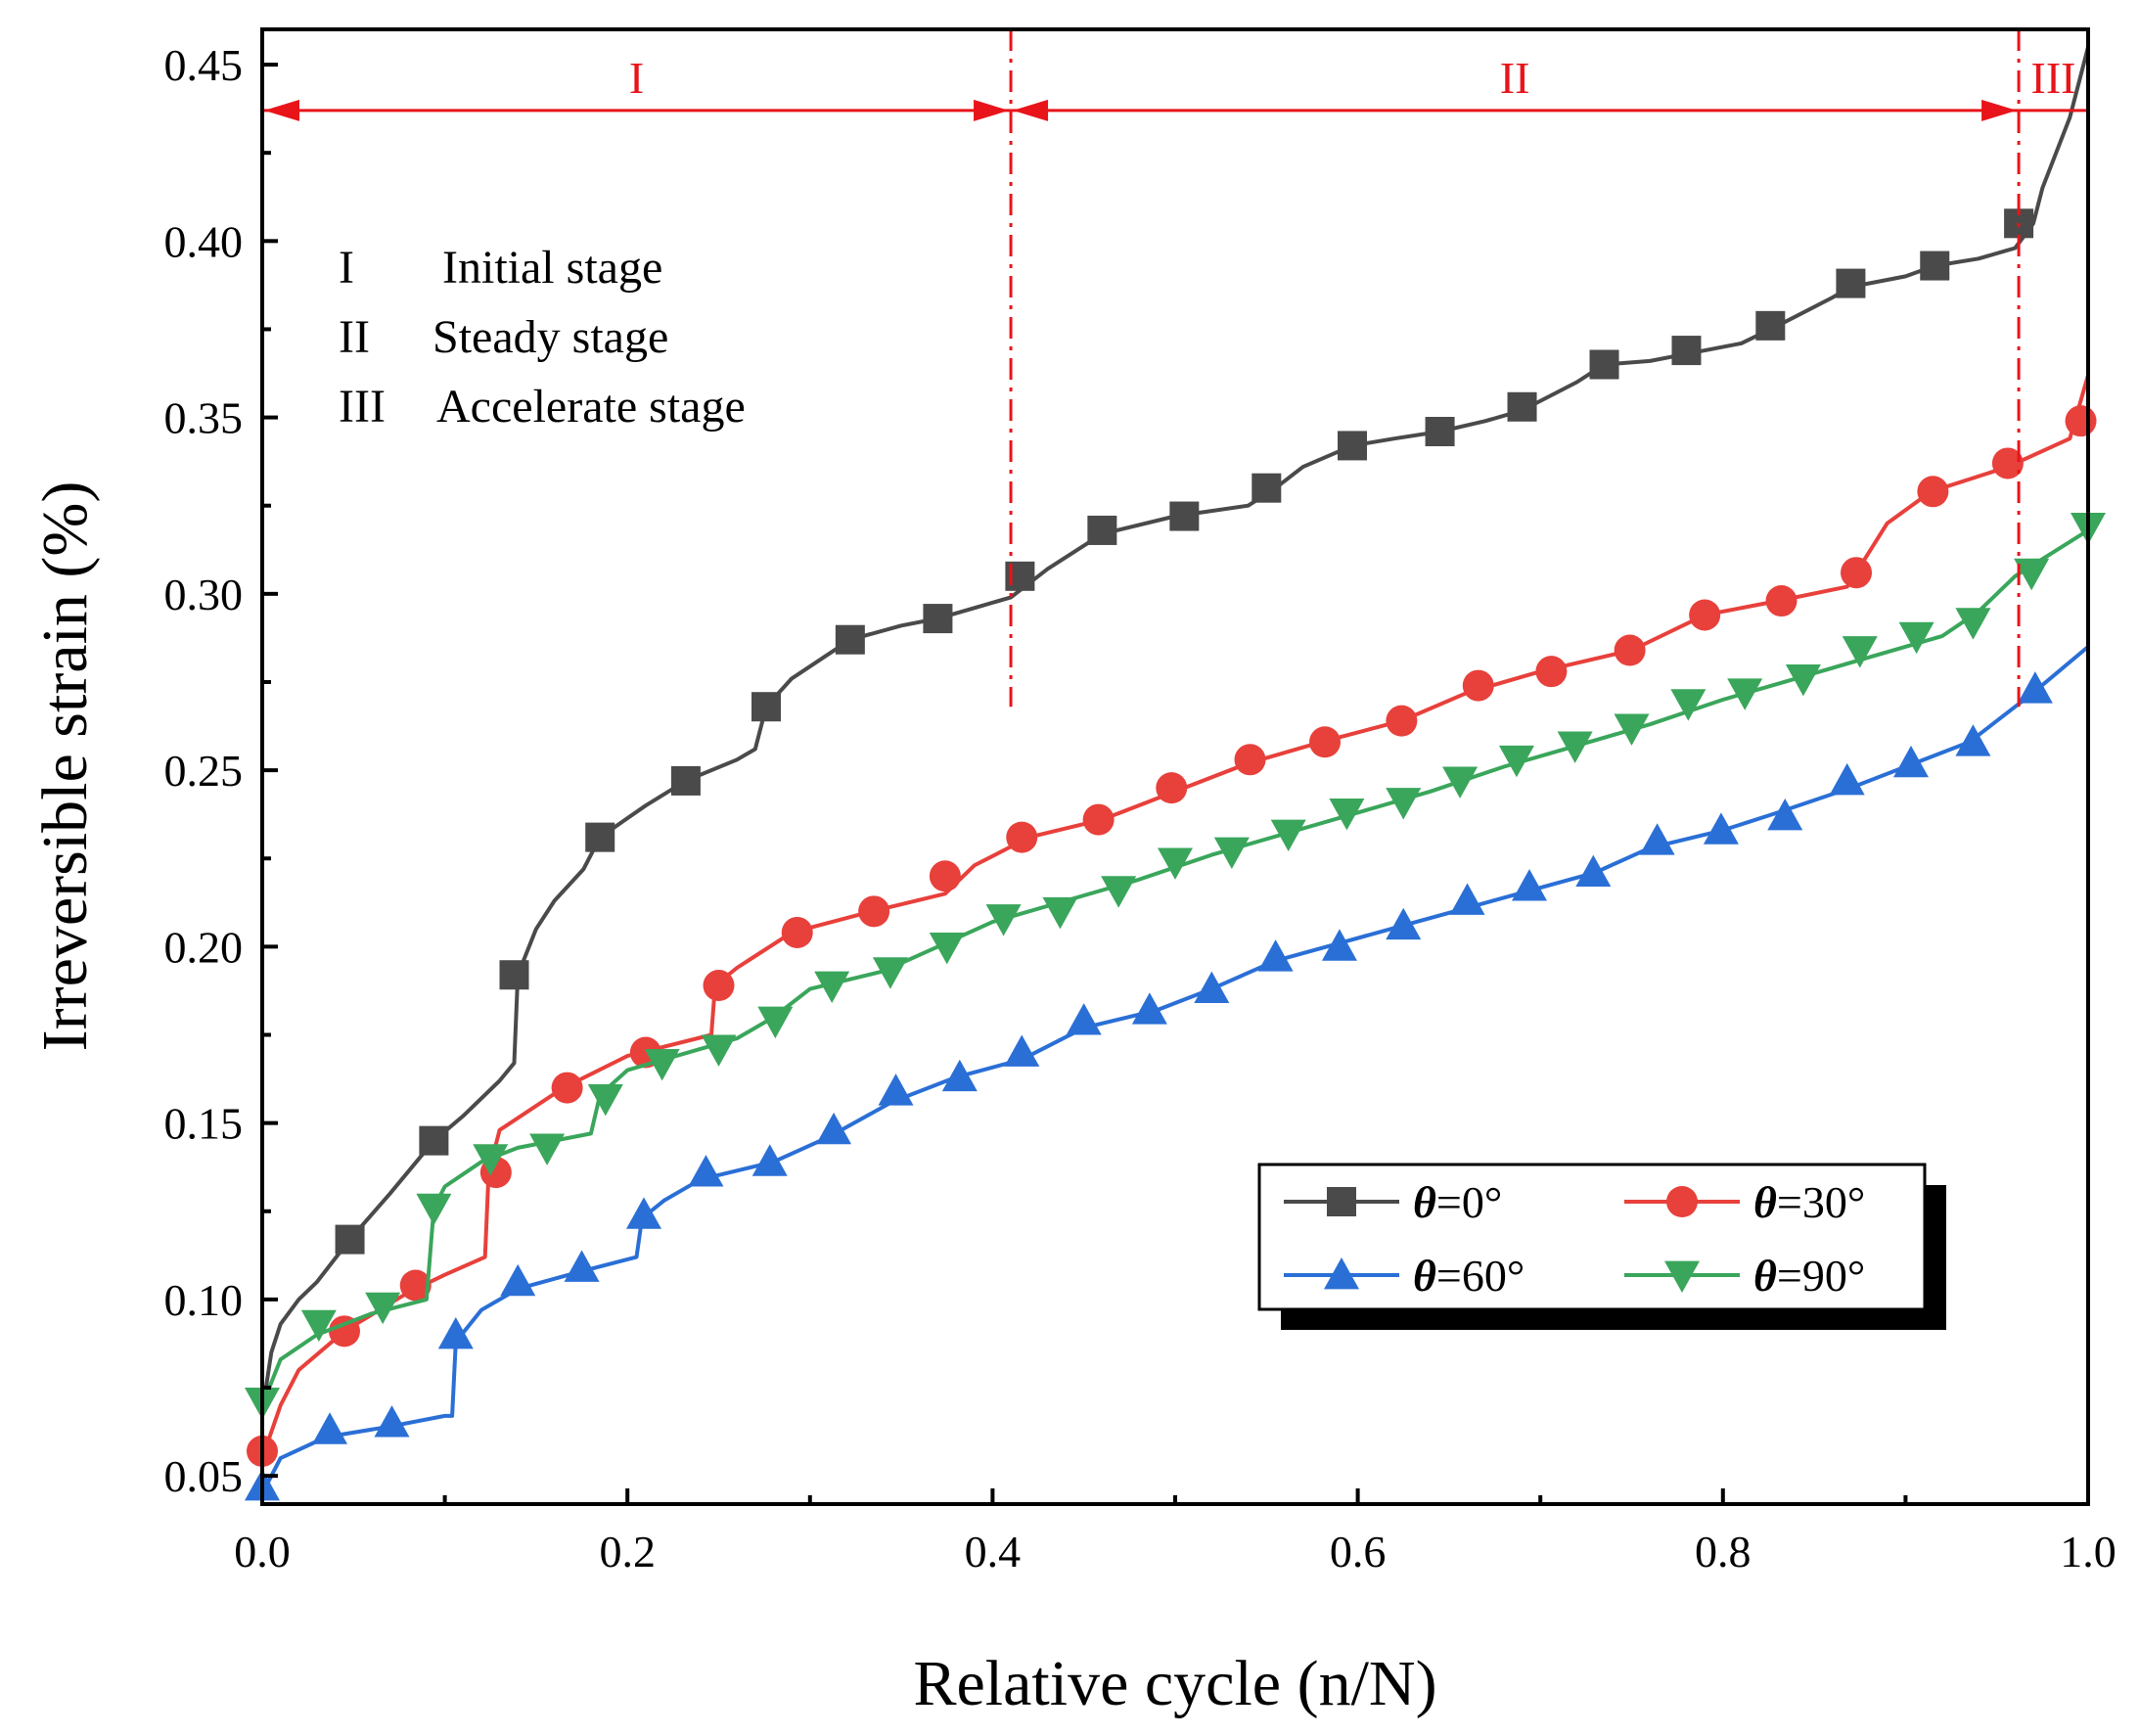 The image size is (2139, 1736). Describe the element at coordinates (1457, 1202) in the screenshot. I see `legend-label-0: θ=0°` at that location.